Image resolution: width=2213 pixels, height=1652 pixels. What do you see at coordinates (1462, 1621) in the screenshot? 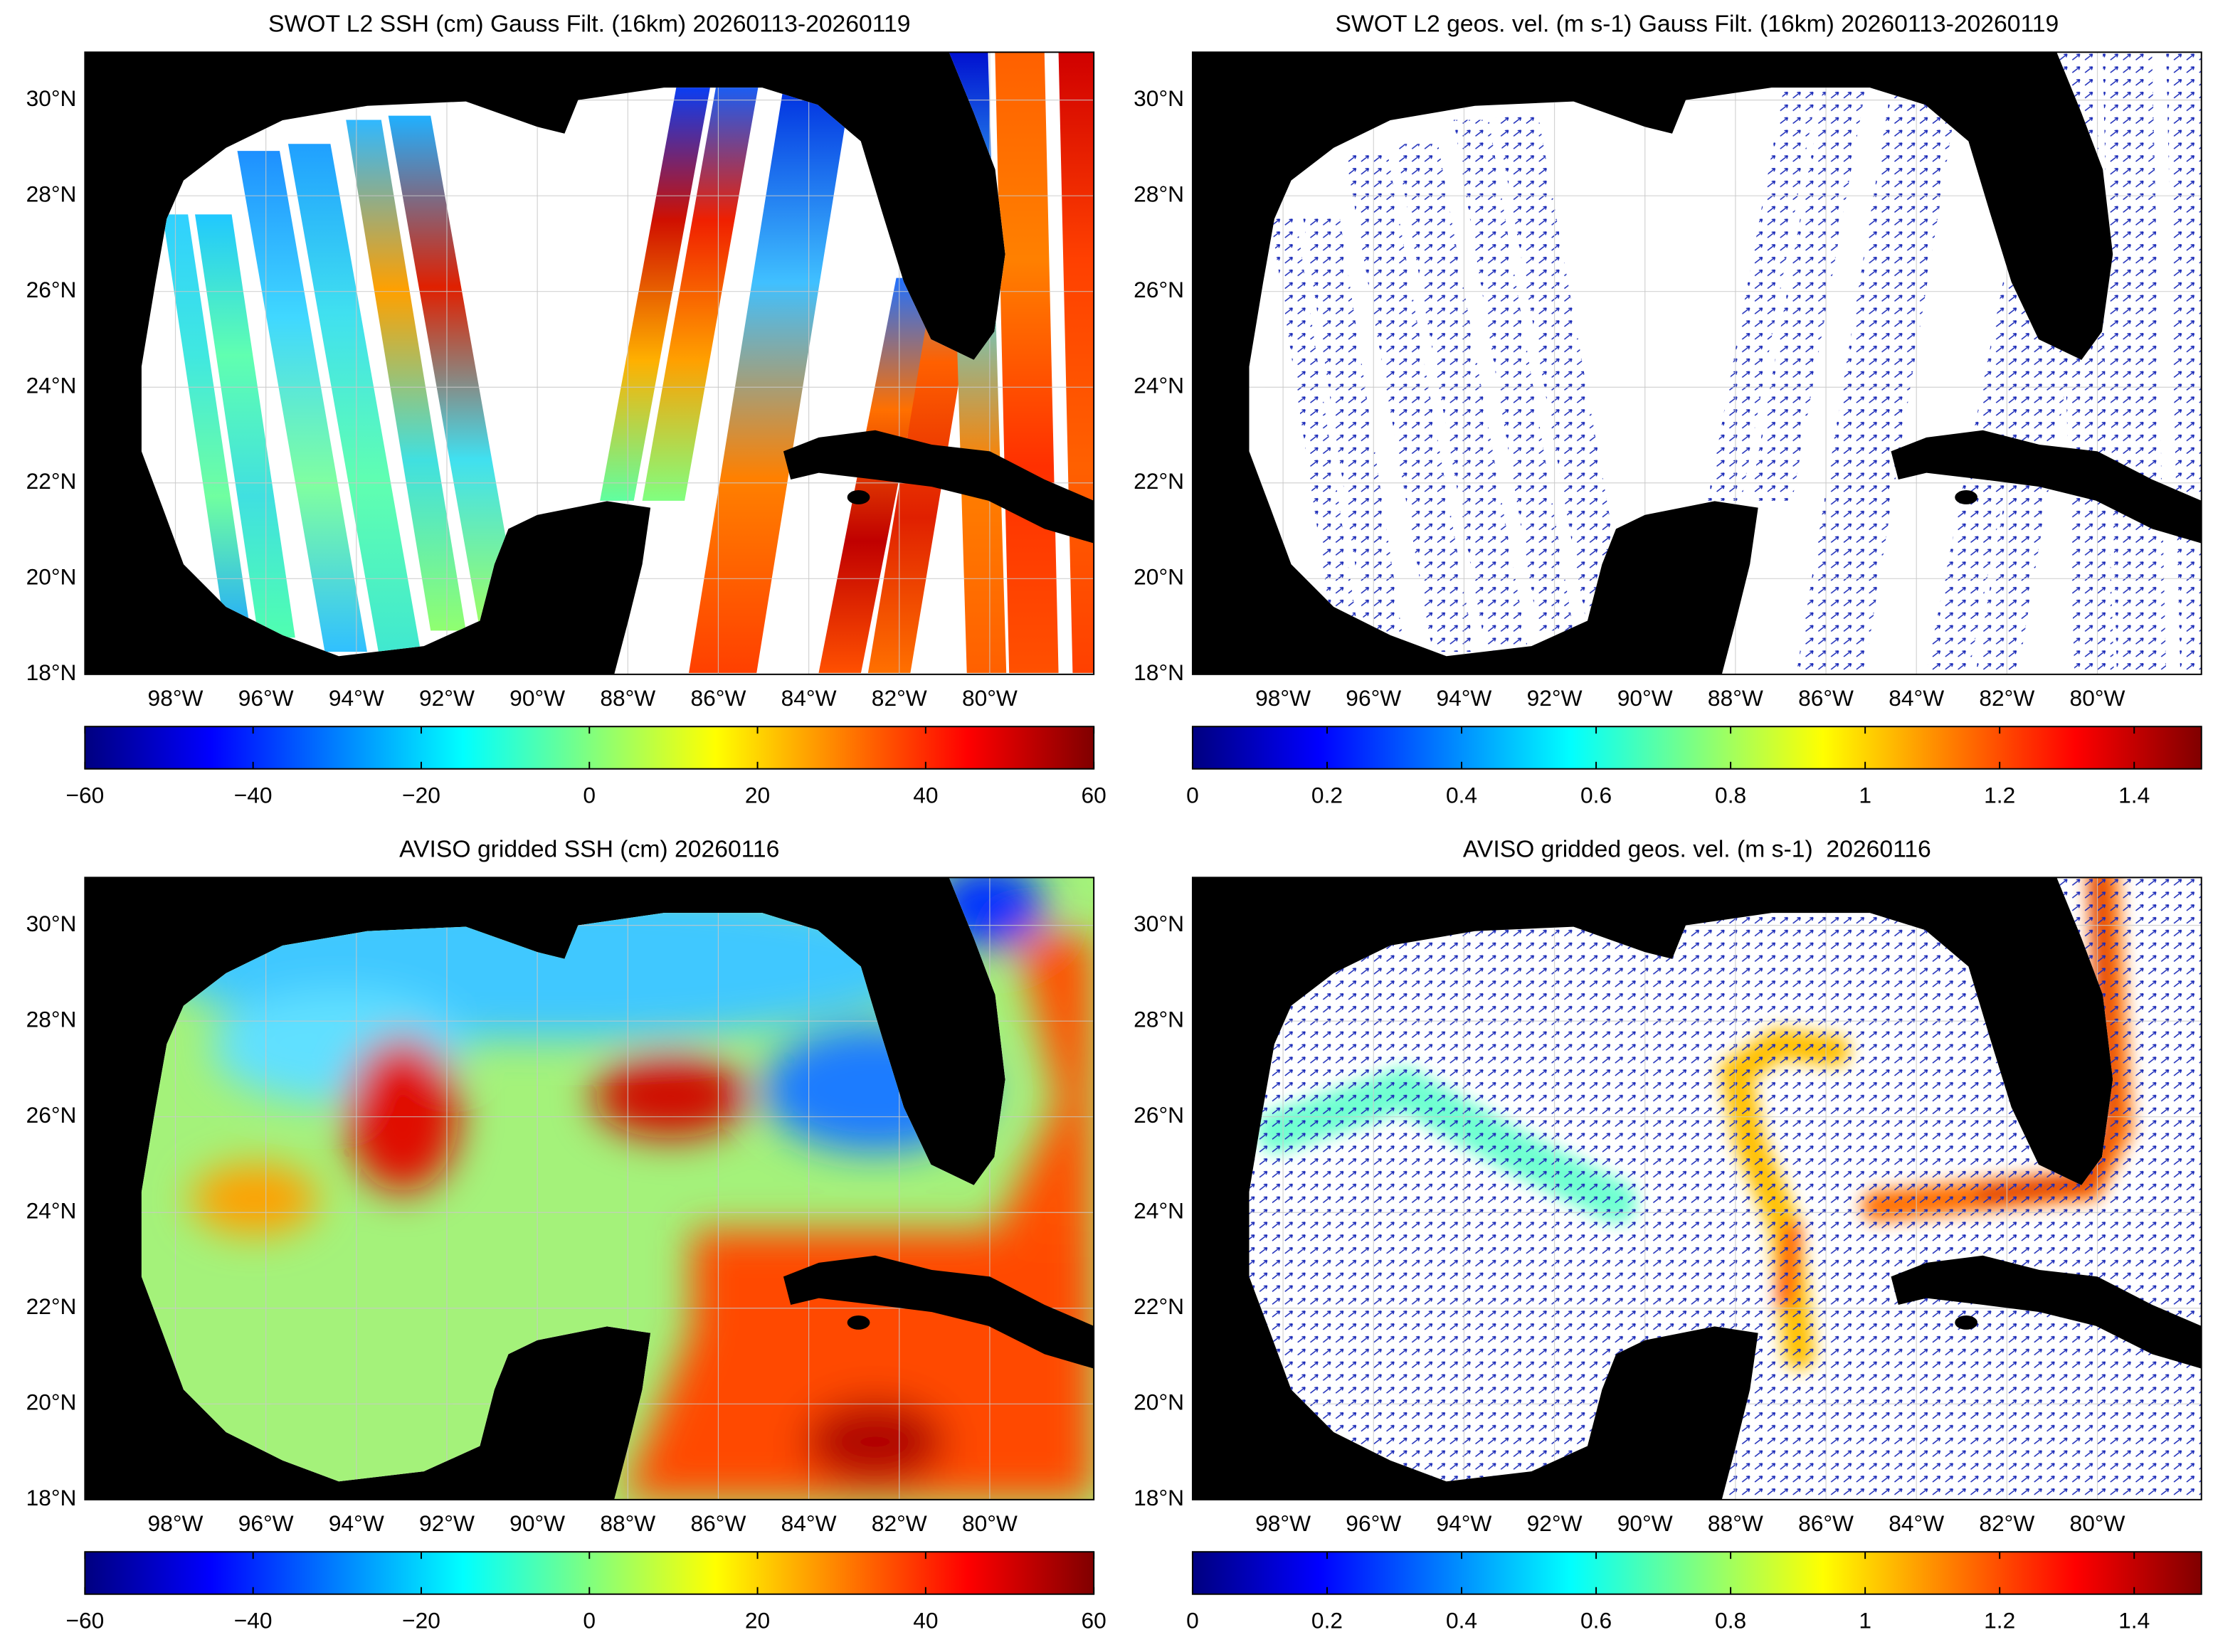
I see `colorbar-tick-label: 0.4` at bounding box center [1462, 1621].